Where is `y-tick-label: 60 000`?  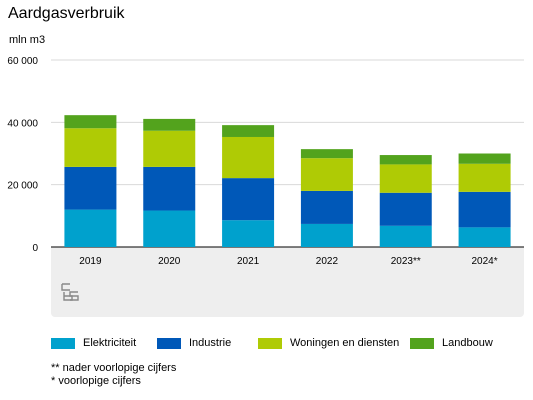
y-tick-label: 60 000 is located at coordinates (22, 61).